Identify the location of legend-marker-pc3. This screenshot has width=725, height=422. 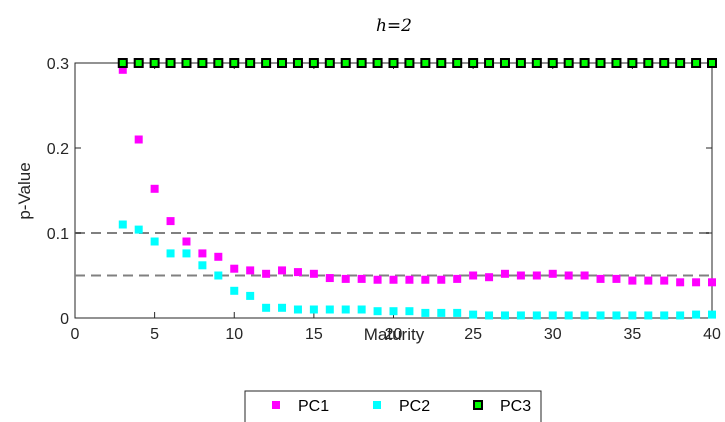
(478, 405).